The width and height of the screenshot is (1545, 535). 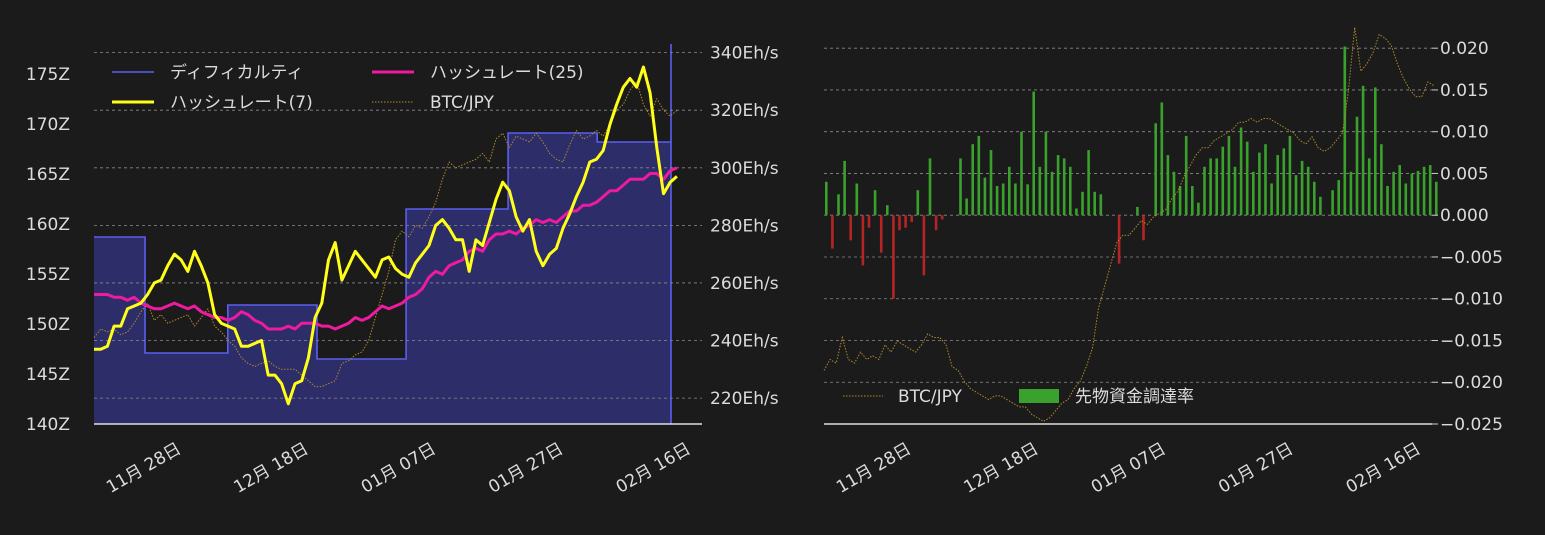 I want to click on y-right-tick-label: 280Eh/s, so click(x=744, y=226).